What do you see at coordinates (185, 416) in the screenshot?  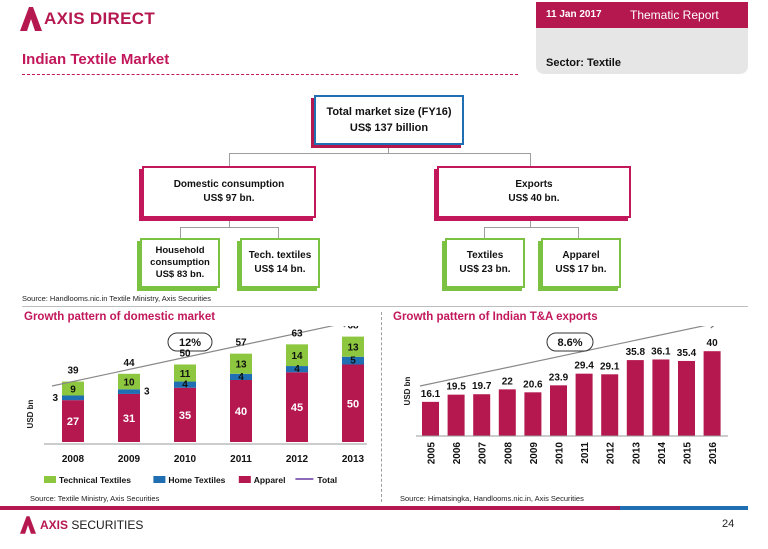 I see `domestic-segment-label: 35` at bounding box center [185, 416].